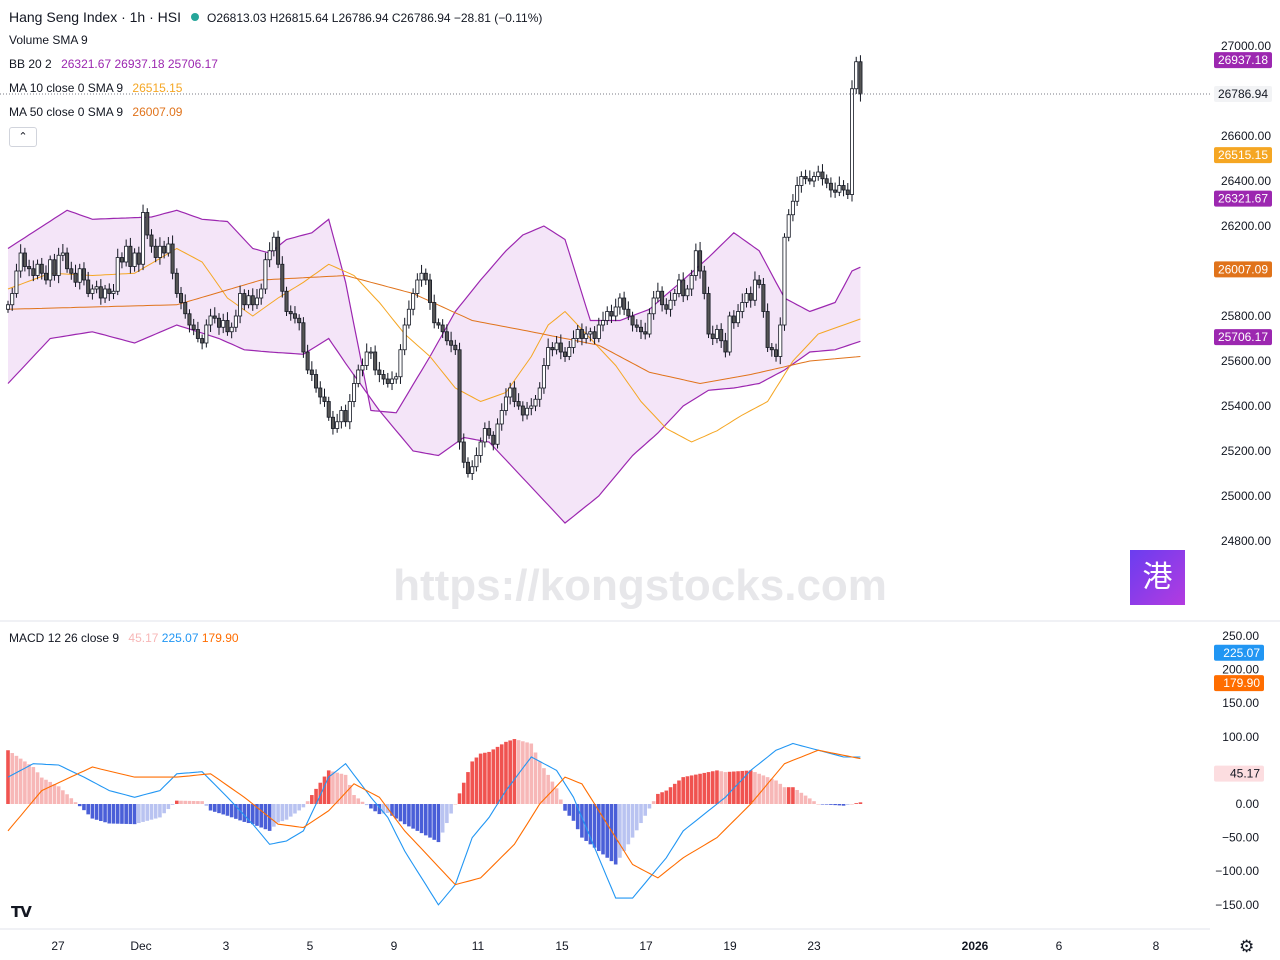 Image resolution: width=1280 pixels, height=960 pixels. What do you see at coordinates (1243, 155) in the screenshot?
I see `price-label-ma10: 26515.15` at bounding box center [1243, 155].